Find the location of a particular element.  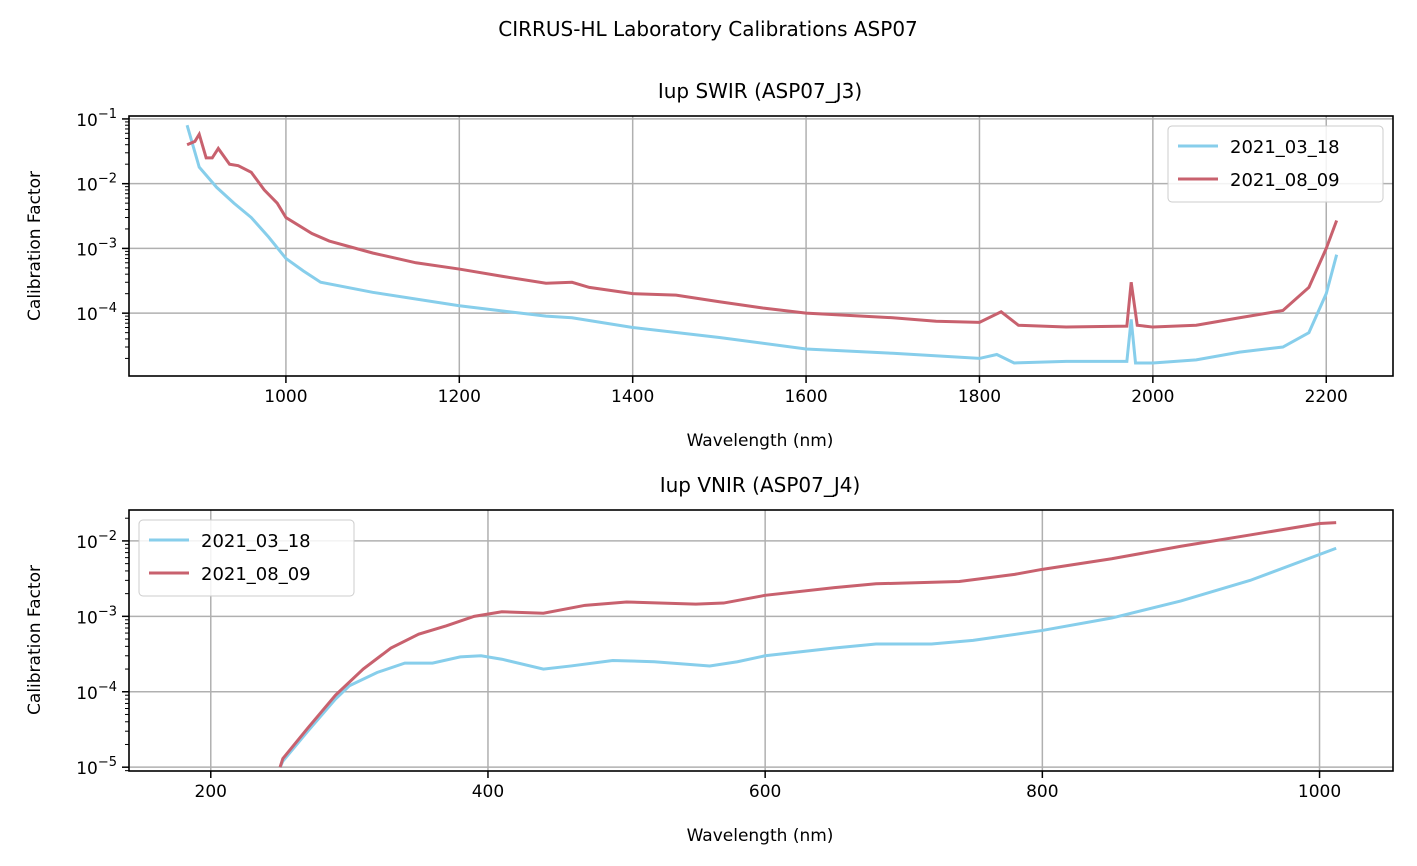

vnir-title: Iup VNIR (ASP07_J4) is located at coordinates (760, 485).